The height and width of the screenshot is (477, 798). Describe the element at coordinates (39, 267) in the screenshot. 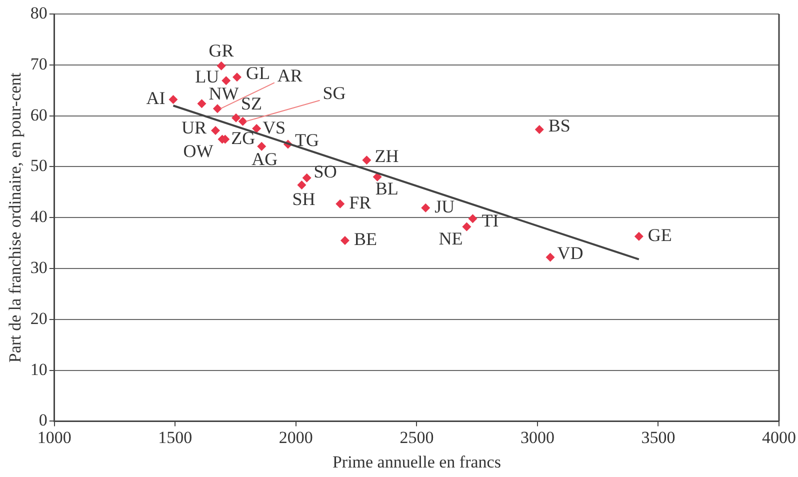

I see `y-tick-label: 30` at that location.